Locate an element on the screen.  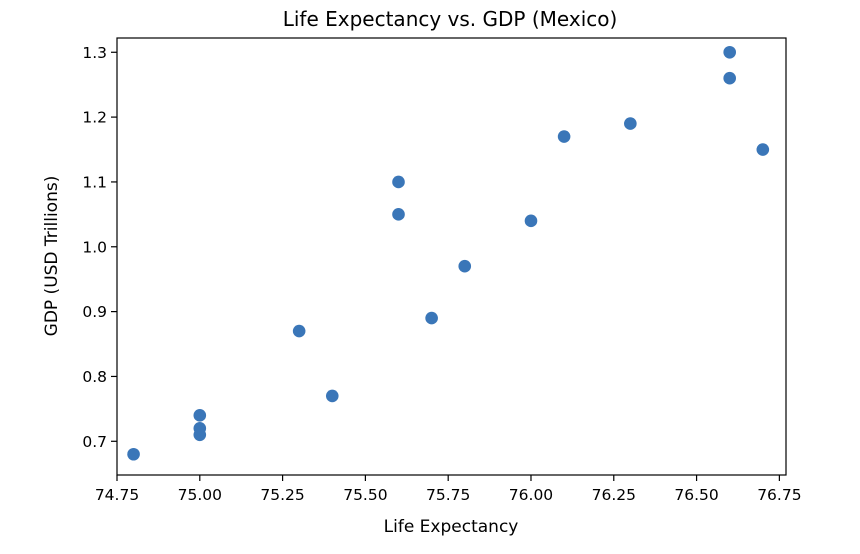
x-tick-label: 75.75 is located at coordinates (448, 495).